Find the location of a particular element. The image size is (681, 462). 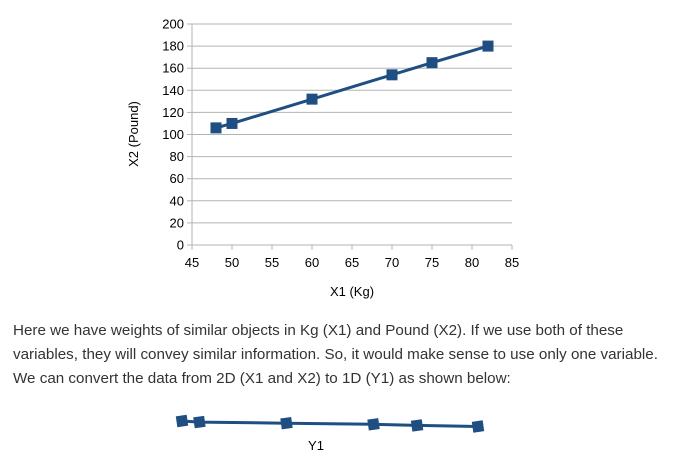

x-tick-label: 85 is located at coordinates (512, 262).